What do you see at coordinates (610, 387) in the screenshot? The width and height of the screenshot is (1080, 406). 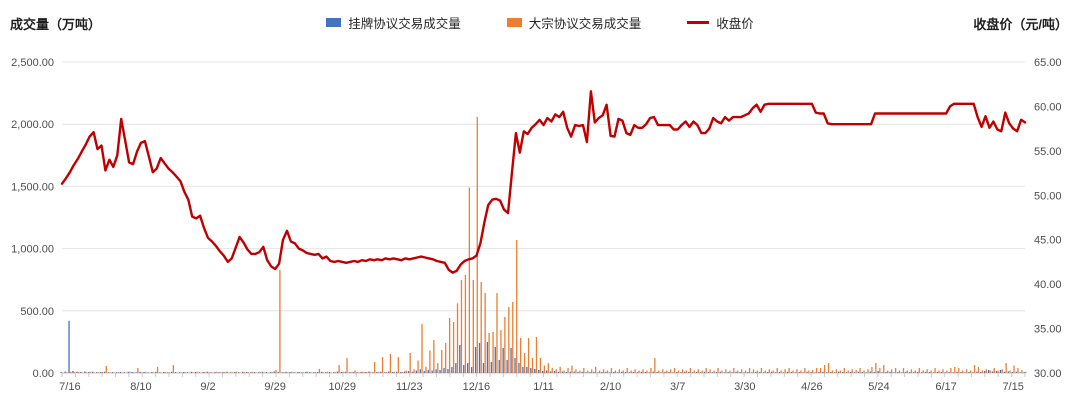 I see `svg-text: 2/10` at bounding box center [610, 387].